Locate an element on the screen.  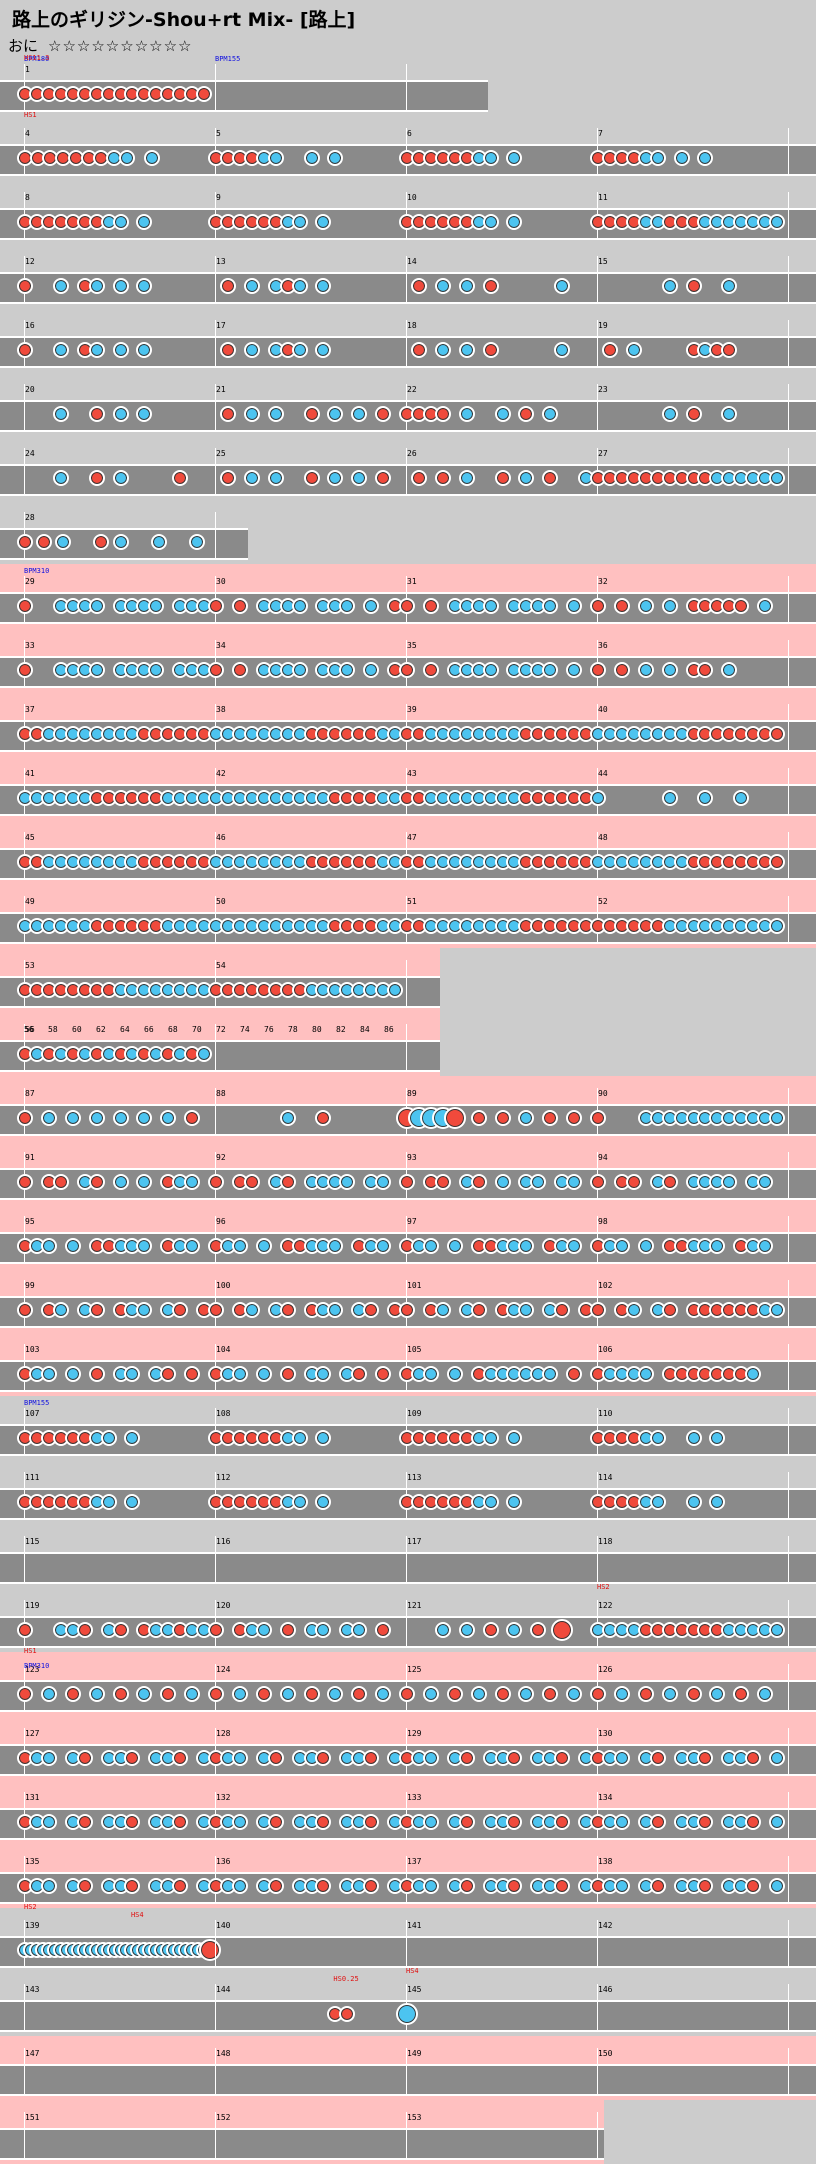
measure-number: 92 is located at coordinates (221, 1157).